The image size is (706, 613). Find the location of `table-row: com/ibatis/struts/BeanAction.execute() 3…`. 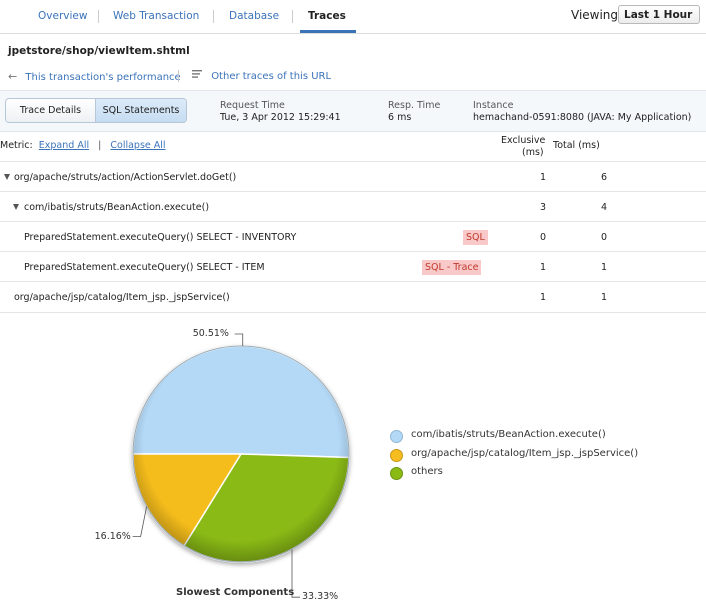

table-row: com/ibatis/struts/BeanAction.execute() 3… is located at coordinates (353, 206).